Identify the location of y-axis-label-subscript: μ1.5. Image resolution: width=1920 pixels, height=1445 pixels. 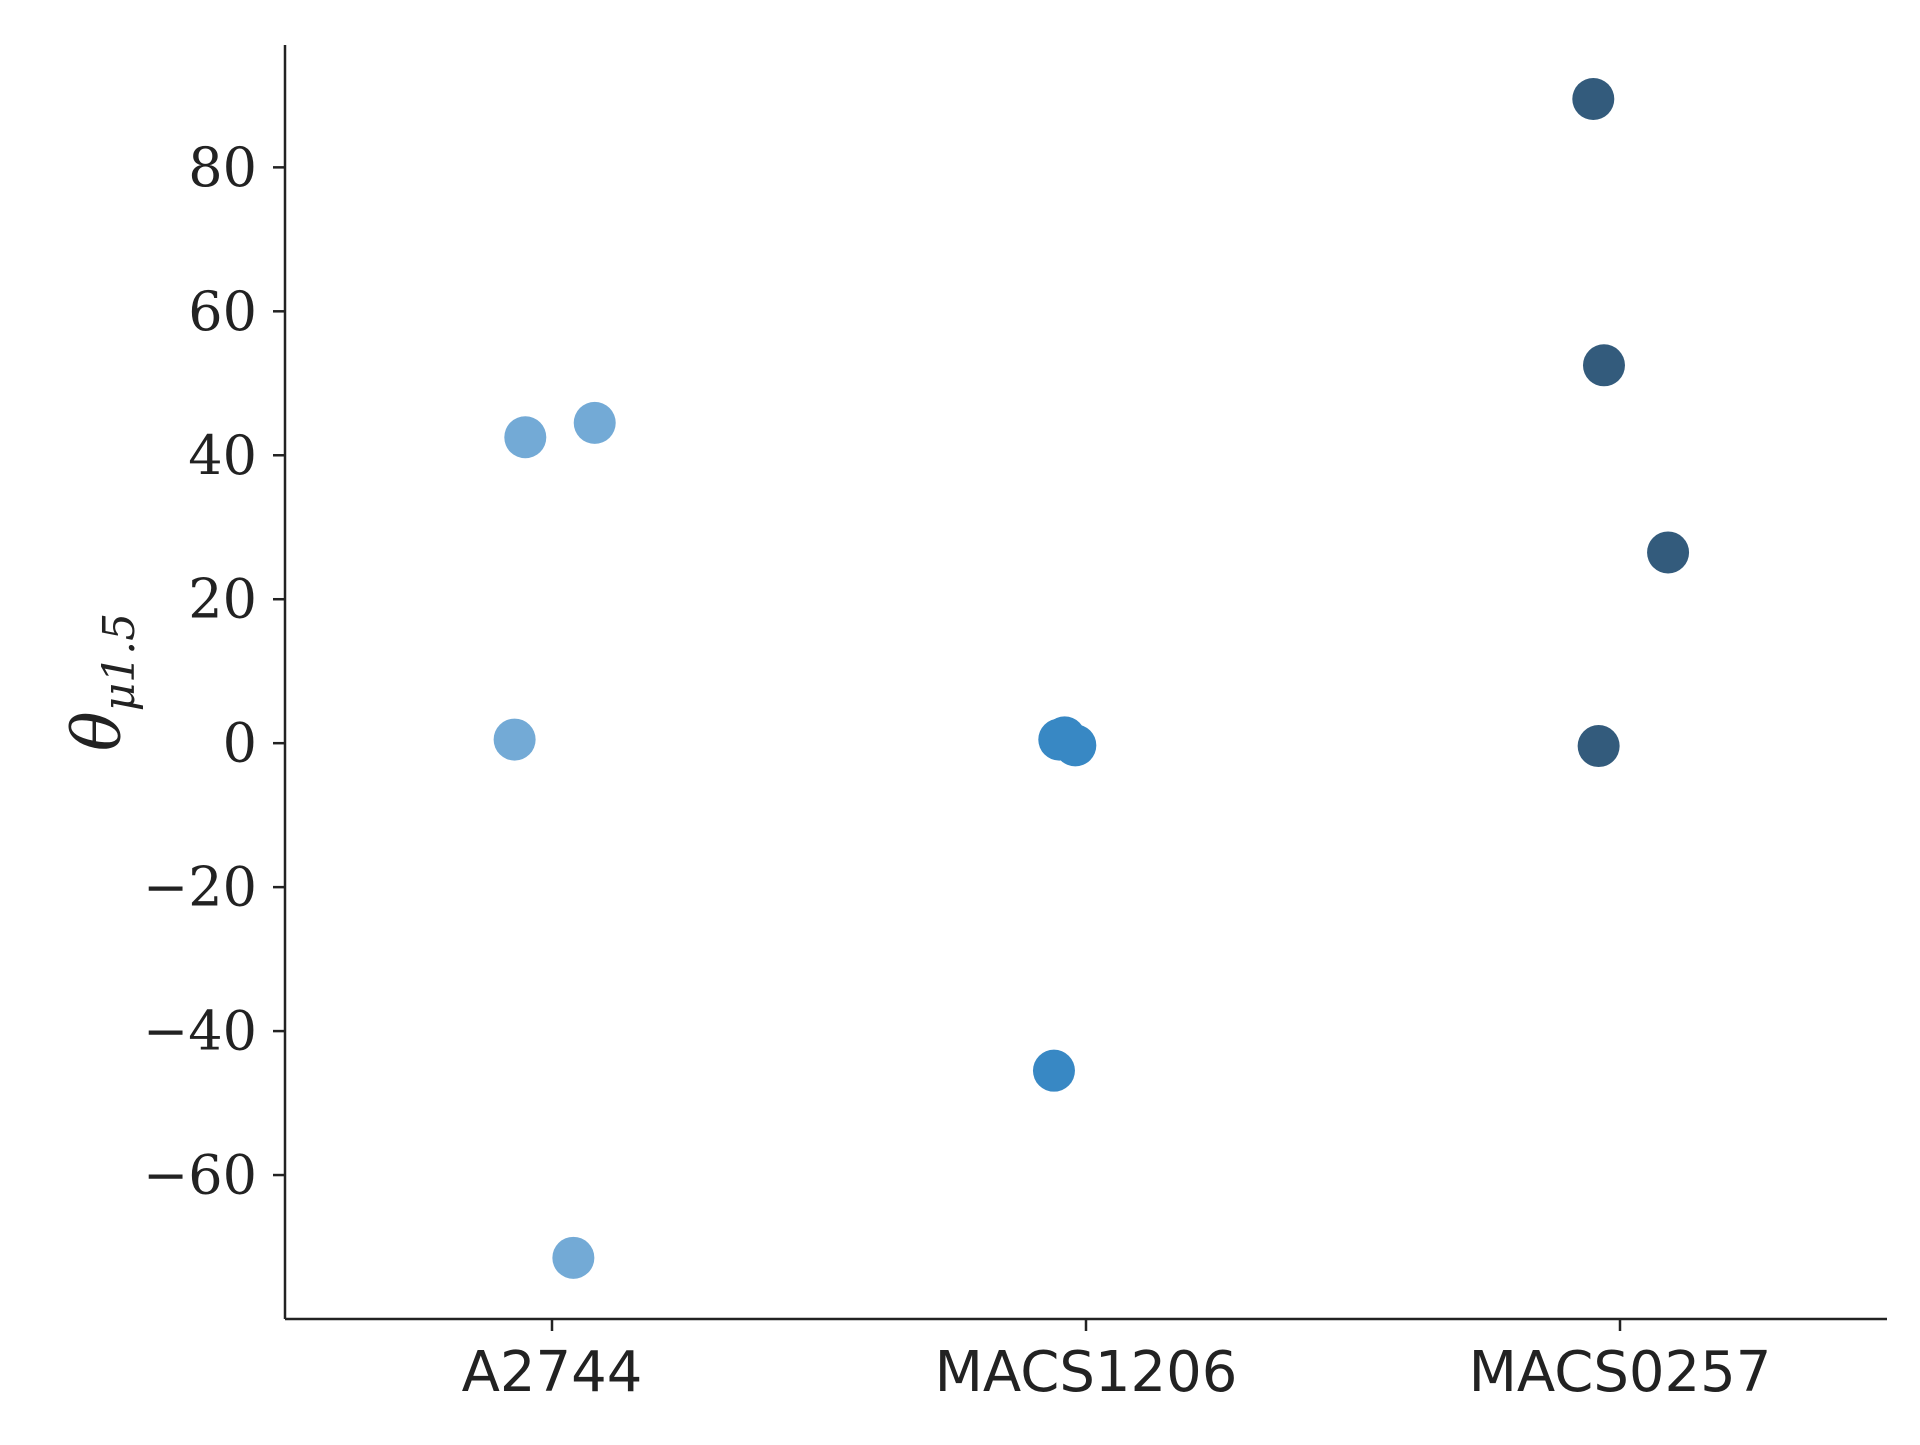
(119, 662).